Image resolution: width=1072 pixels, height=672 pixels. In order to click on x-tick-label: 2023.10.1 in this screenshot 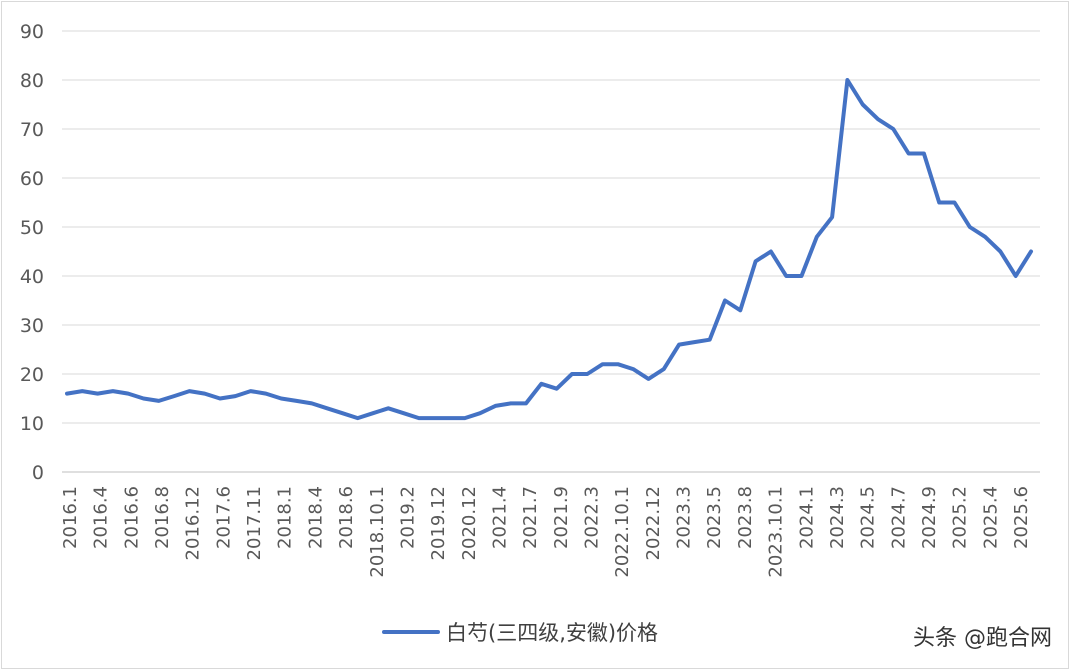, I will do `click(776, 532)`.